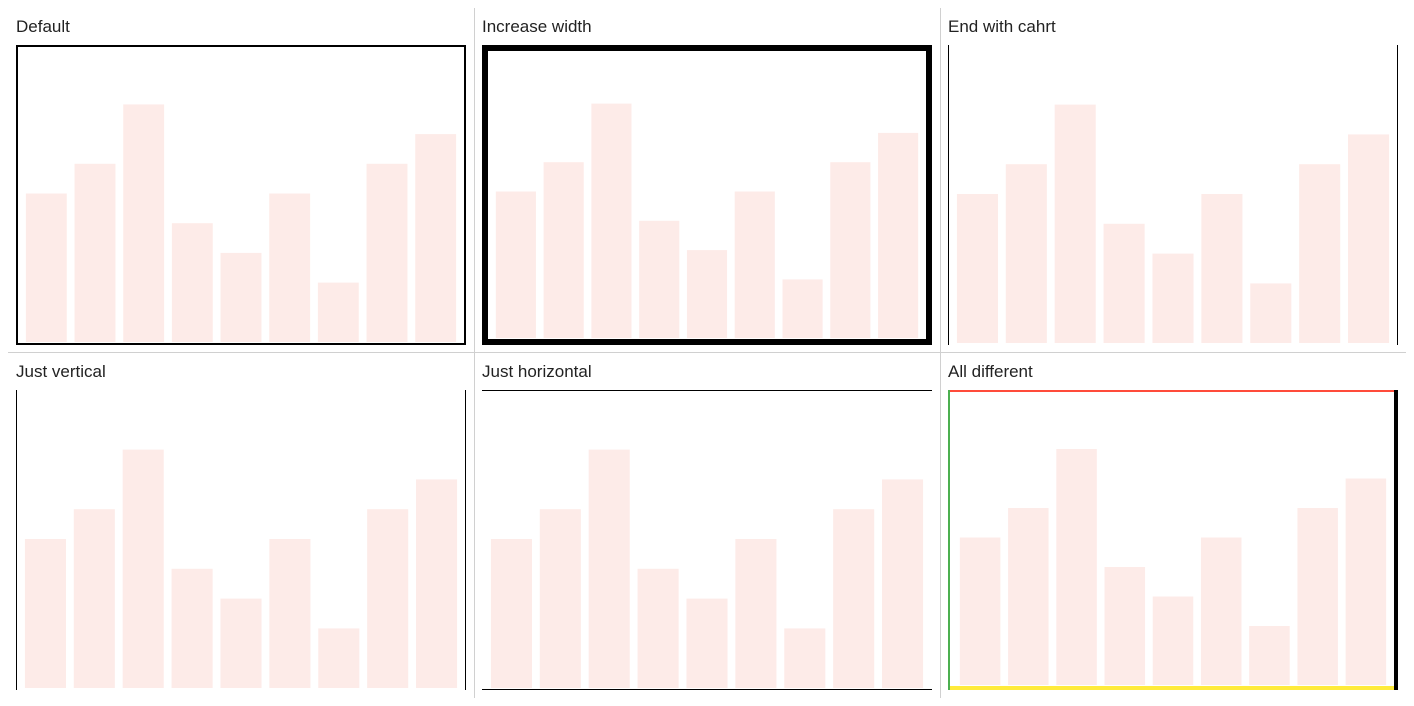 This screenshot has height=706, width=1414. Describe the element at coordinates (707, 352) in the screenshot. I see `grid-divider-horizontal` at that location.